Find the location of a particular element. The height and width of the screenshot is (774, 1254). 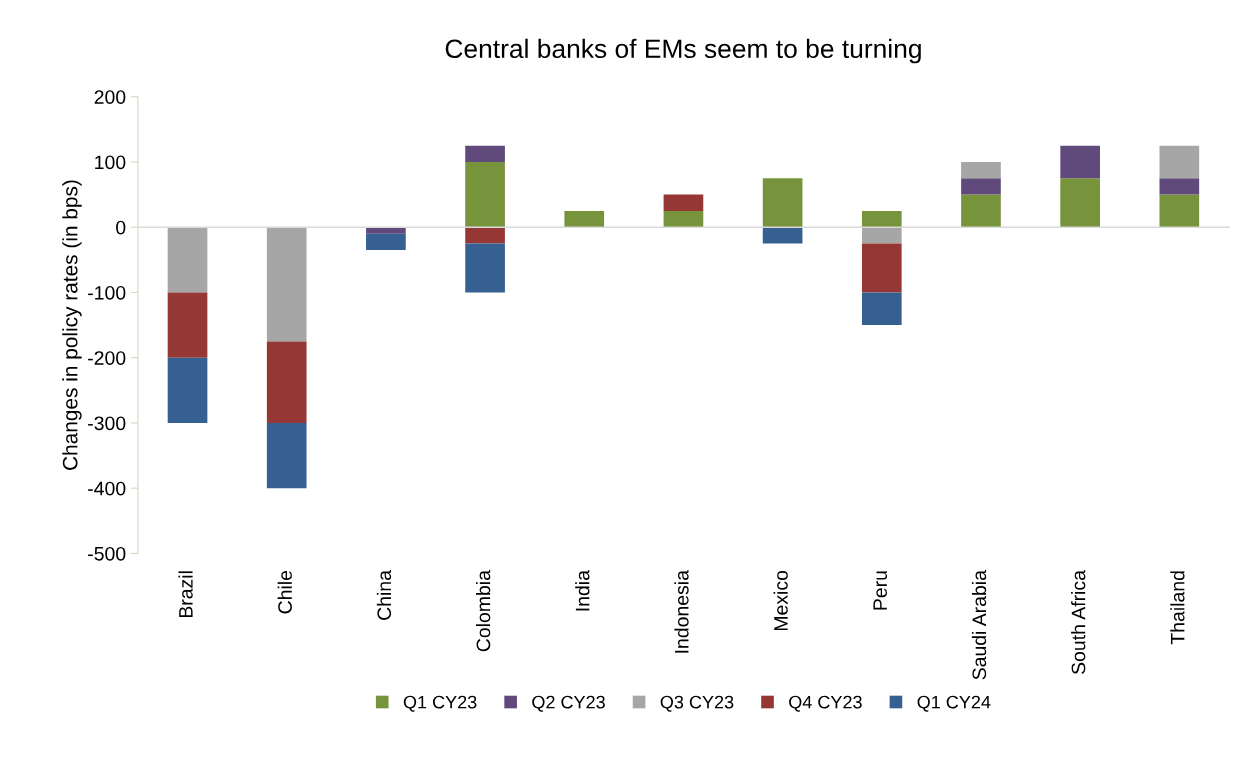

y-tick-label: -500 is located at coordinates (107, 553).